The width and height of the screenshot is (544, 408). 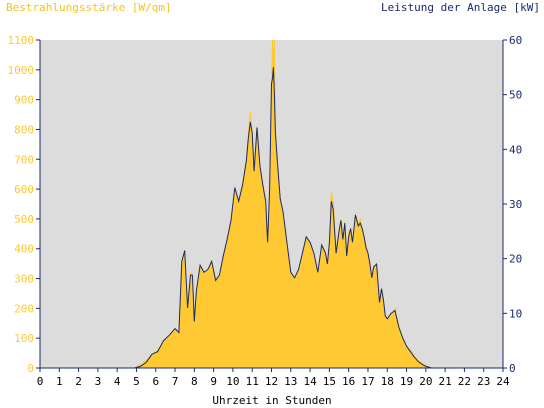 What do you see at coordinates (21, 70) in the screenshot?
I see `left-tick-label: 1000` at bounding box center [21, 70].